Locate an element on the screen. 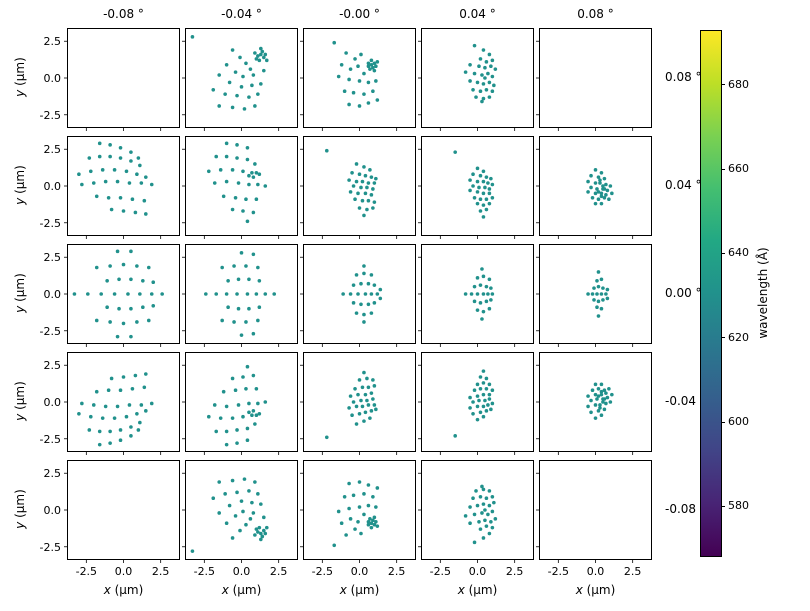 This screenshot has width=810, height=611. x-tick-label: 2.5 is located at coordinates (514, 571).